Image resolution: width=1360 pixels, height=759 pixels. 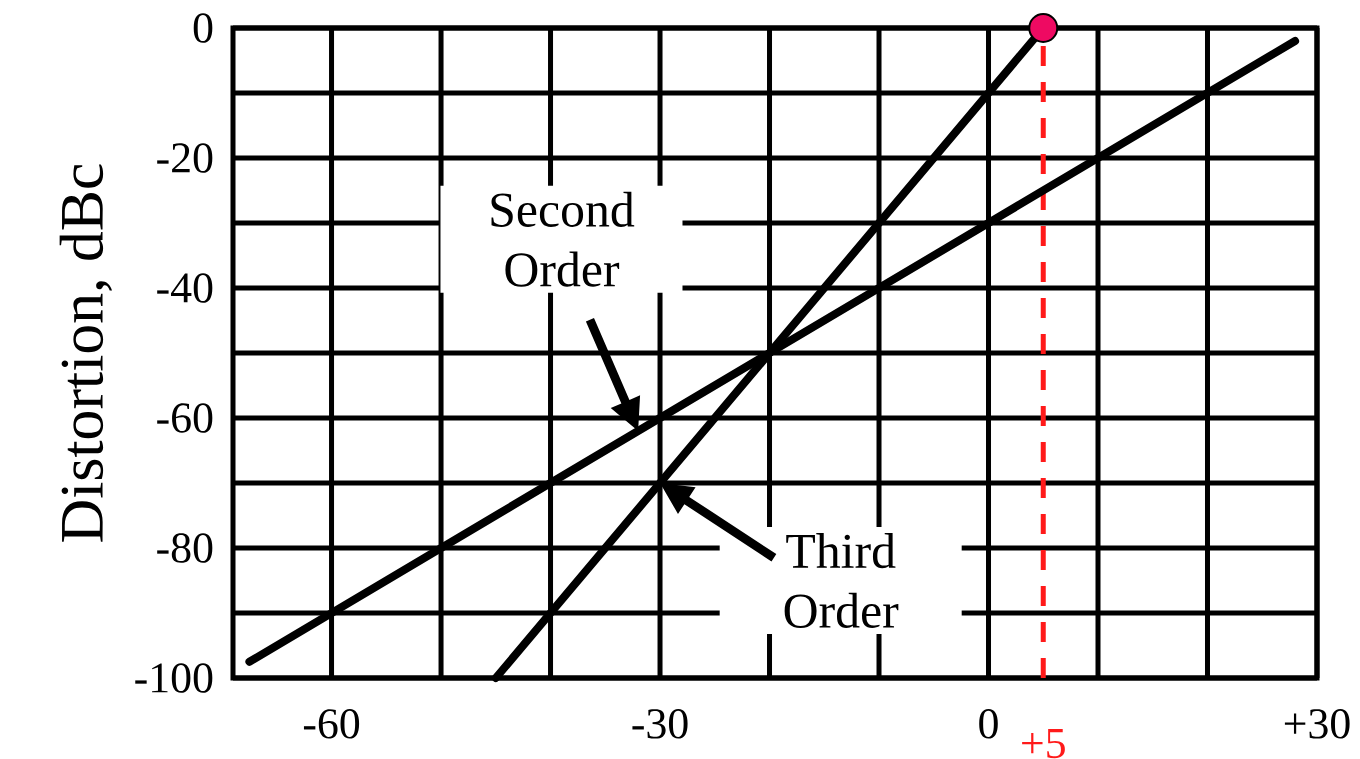 What do you see at coordinates (185, 418) in the screenshot?
I see `y-tick-label: -60` at bounding box center [185, 418].